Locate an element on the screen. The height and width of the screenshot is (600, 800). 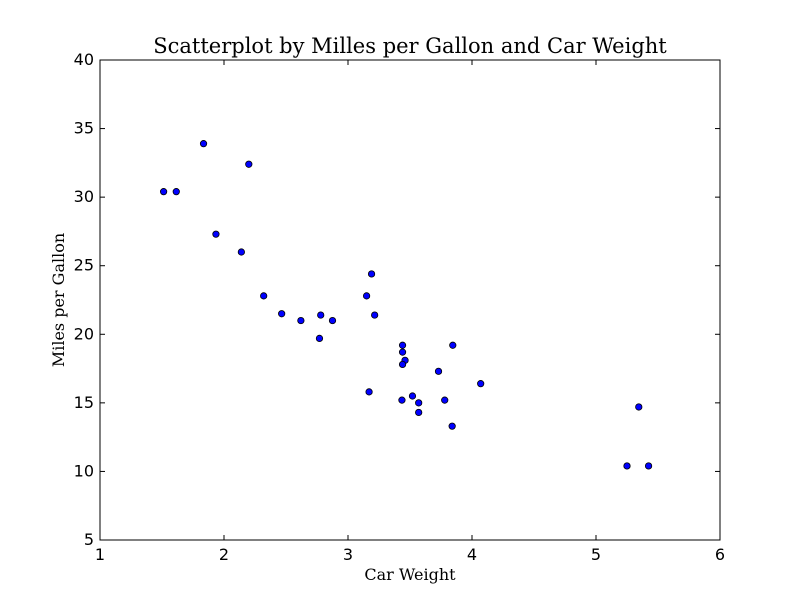
x-tick-label: 3 is located at coordinates (348, 554).